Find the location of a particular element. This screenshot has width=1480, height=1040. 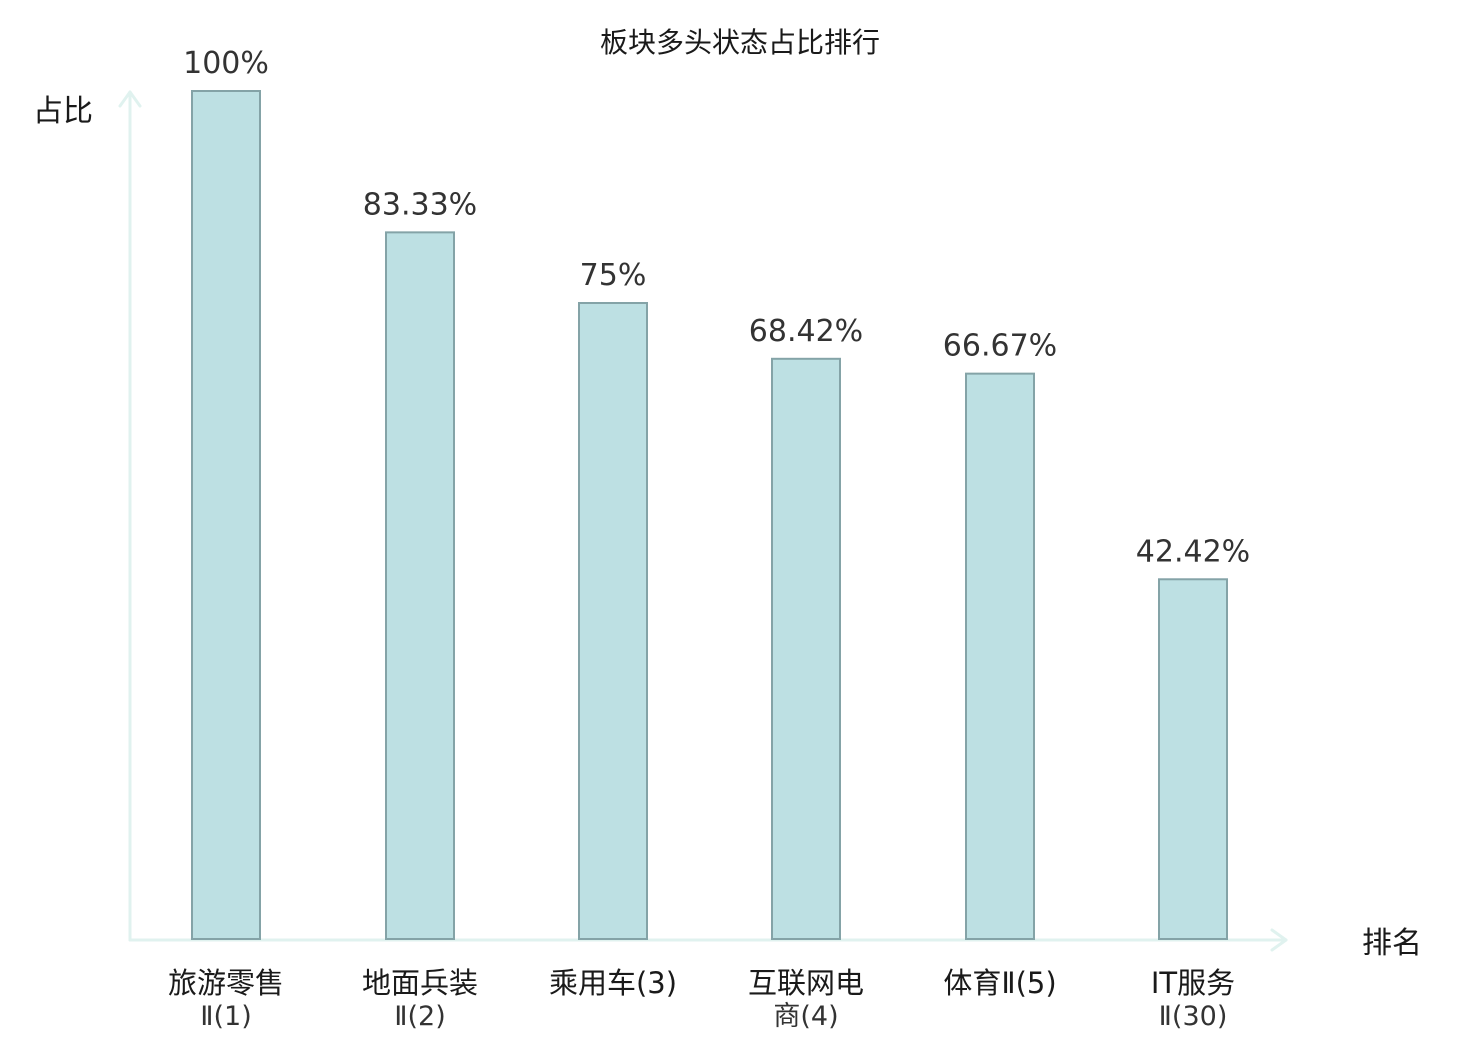

x-axis-arrow is located at coordinates (1279, 940).